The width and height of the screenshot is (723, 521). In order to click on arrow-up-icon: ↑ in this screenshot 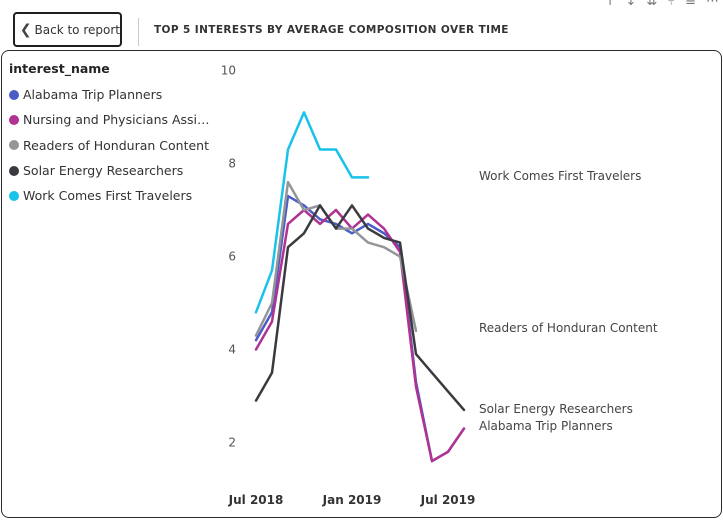, I will do `click(610, 4)`.